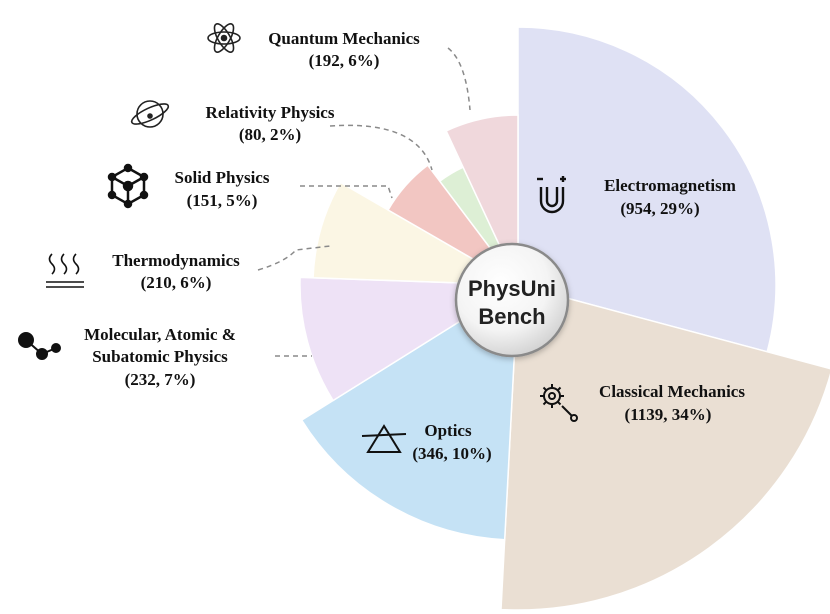 This screenshot has width=830, height=614. What do you see at coordinates (451, 442) in the screenshot?
I see `label-optics: Optics (346, 10%)` at bounding box center [451, 442].